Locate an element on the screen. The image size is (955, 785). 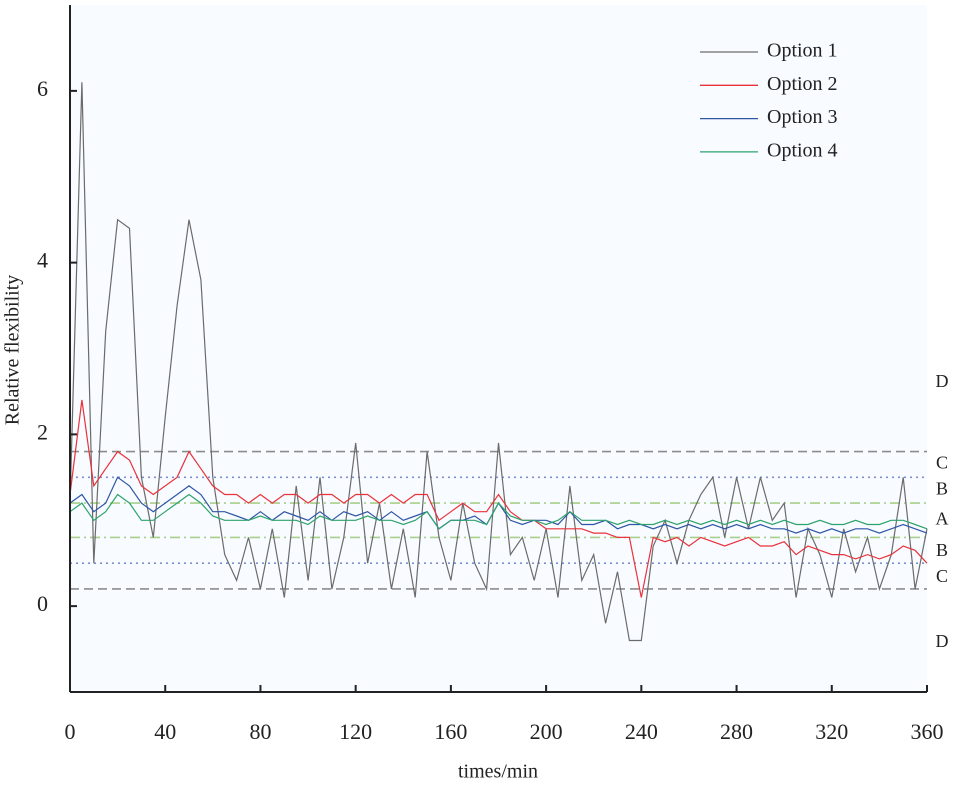
x-tick-label: 120 is located at coordinates (355, 731).